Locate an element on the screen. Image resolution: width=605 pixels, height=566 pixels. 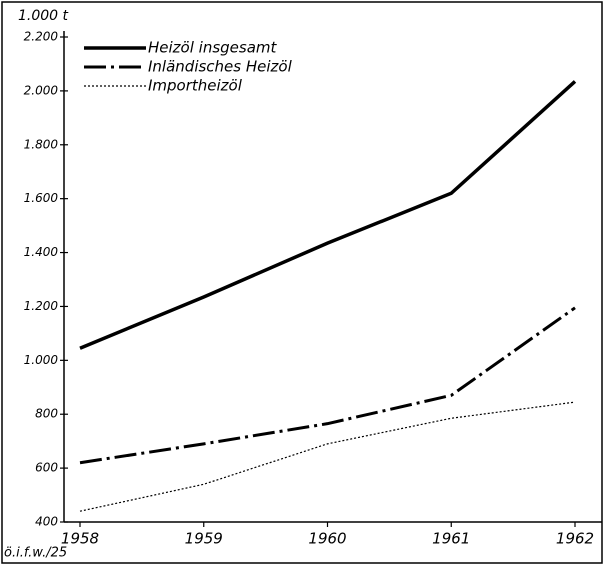
x-tick-label: 1959 is located at coordinates (204, 539).